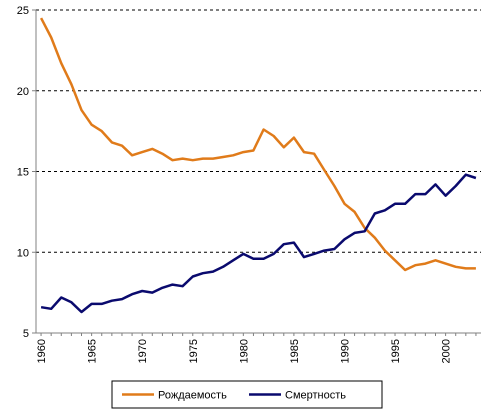 This screenshot has width=500, height=413. I want to click on legend-label-0: Рождаемость, so click(192, 396).